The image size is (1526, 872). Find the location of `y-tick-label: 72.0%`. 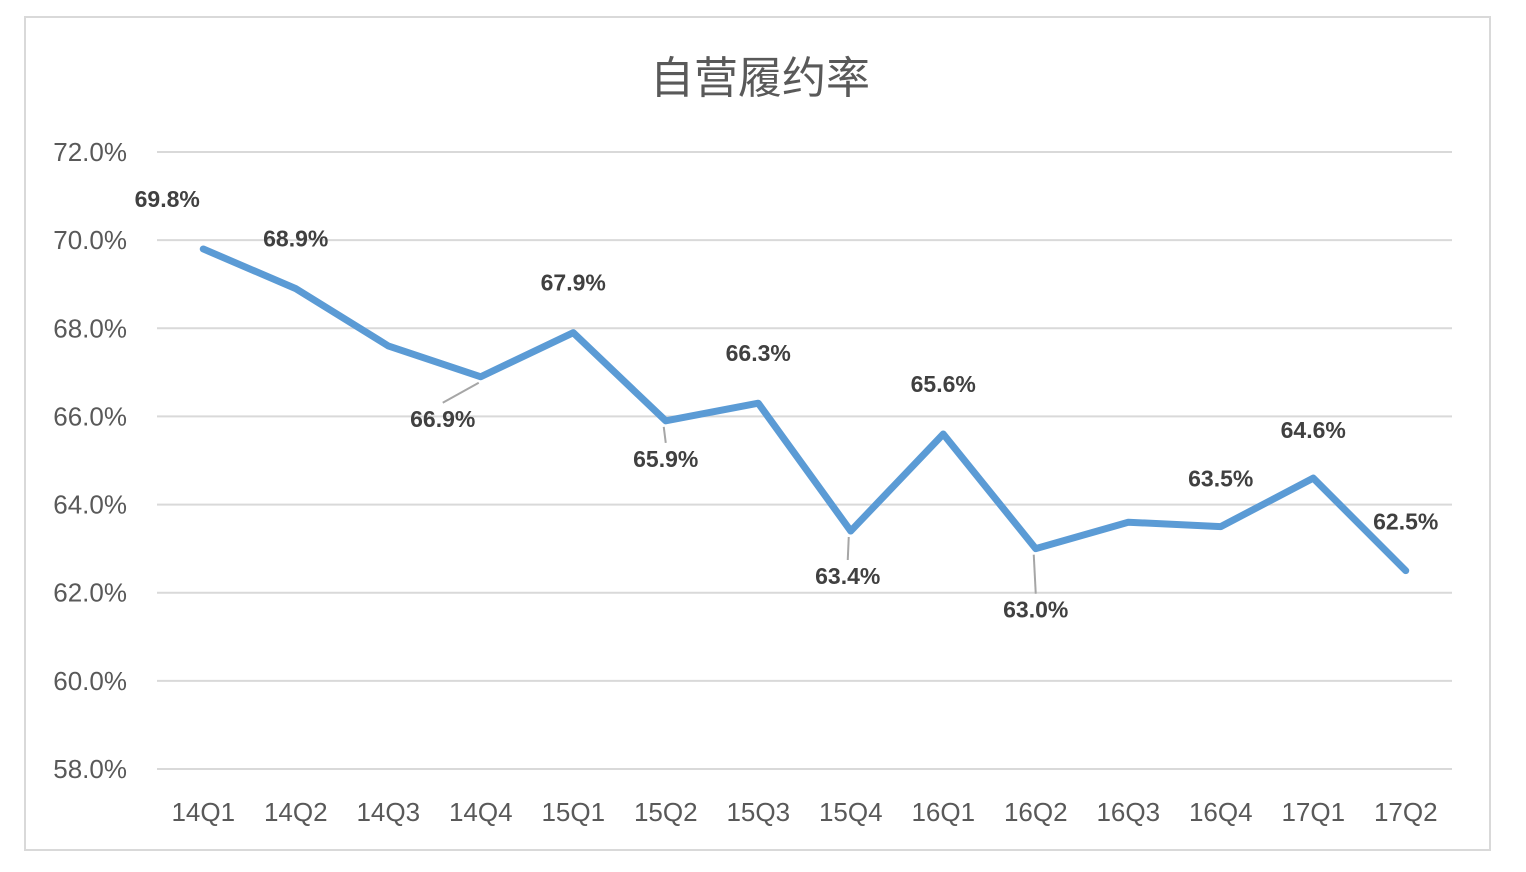

y-tick-label: 72.0% is located at coordinates (90, 152).